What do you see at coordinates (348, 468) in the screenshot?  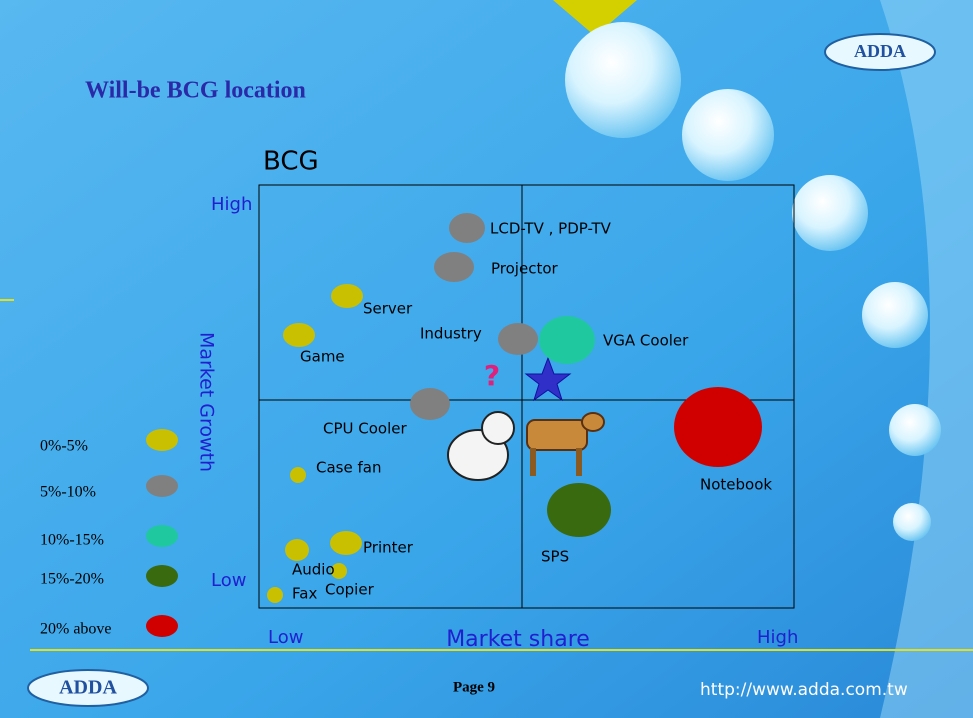 I see `bubble-label: Case fan` at bounding box center [348, 468].